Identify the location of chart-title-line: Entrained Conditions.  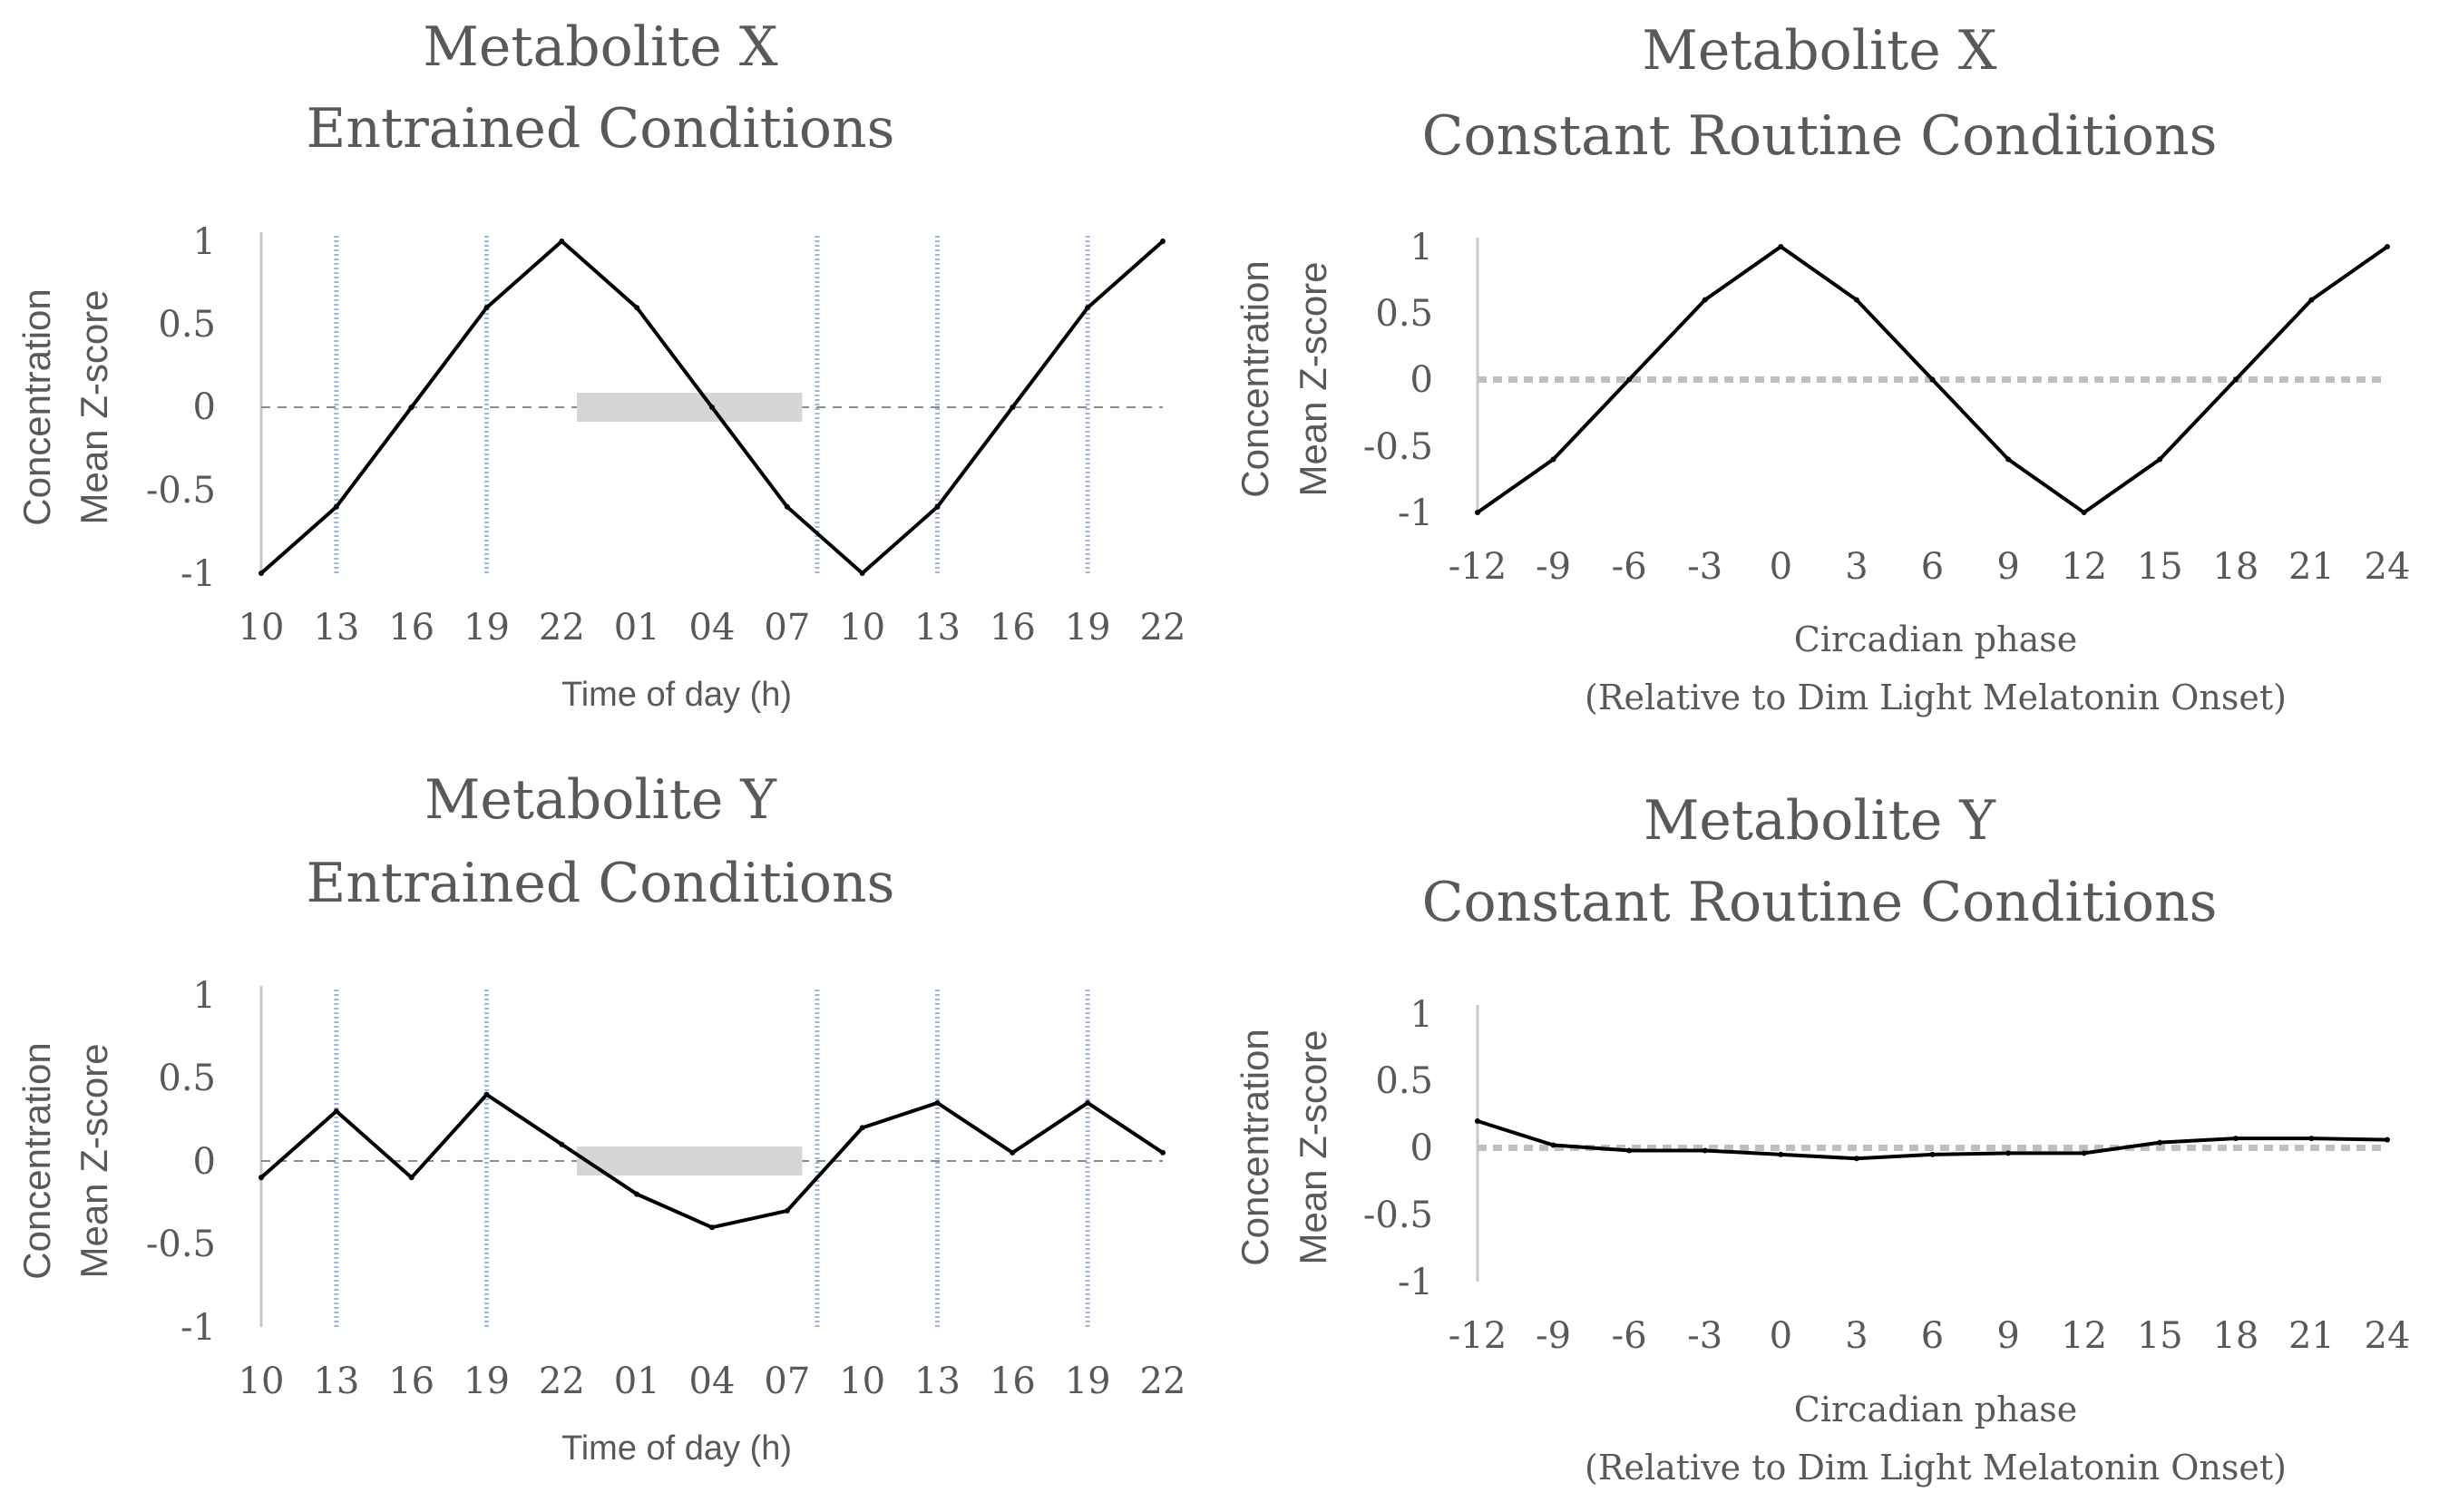
(601, 129).